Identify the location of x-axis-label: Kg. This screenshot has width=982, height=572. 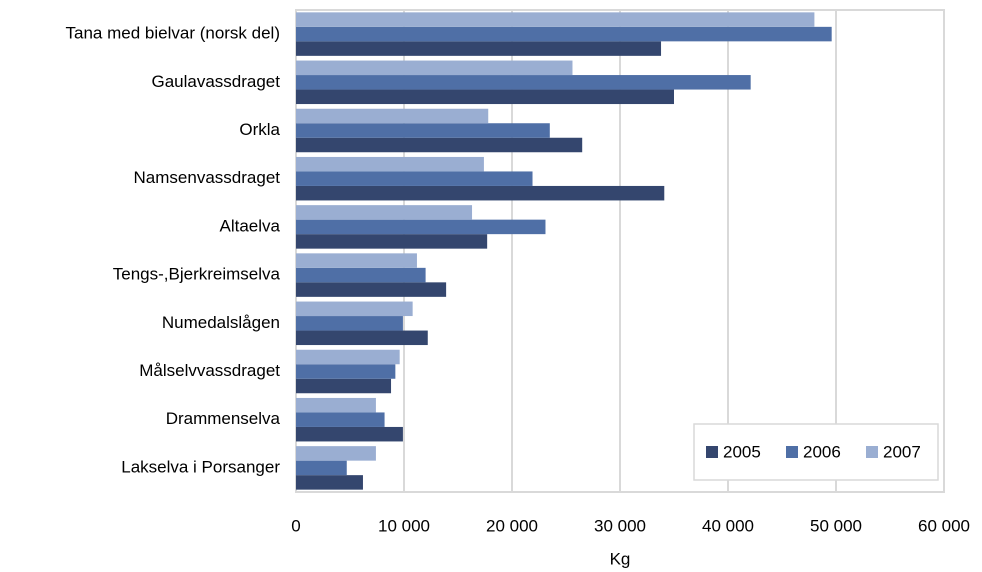
(620, 558).